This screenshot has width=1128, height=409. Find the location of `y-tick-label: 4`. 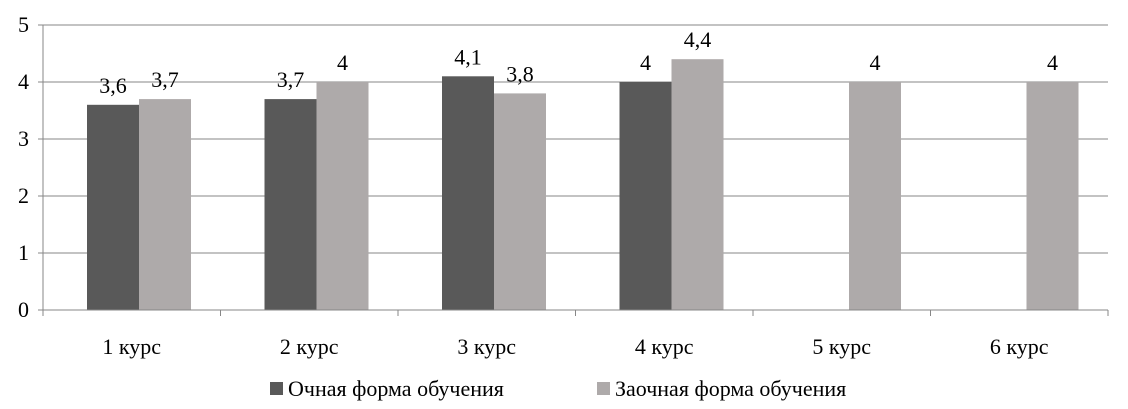

y-tick-label: 4 is located at coordinates (23, 81).